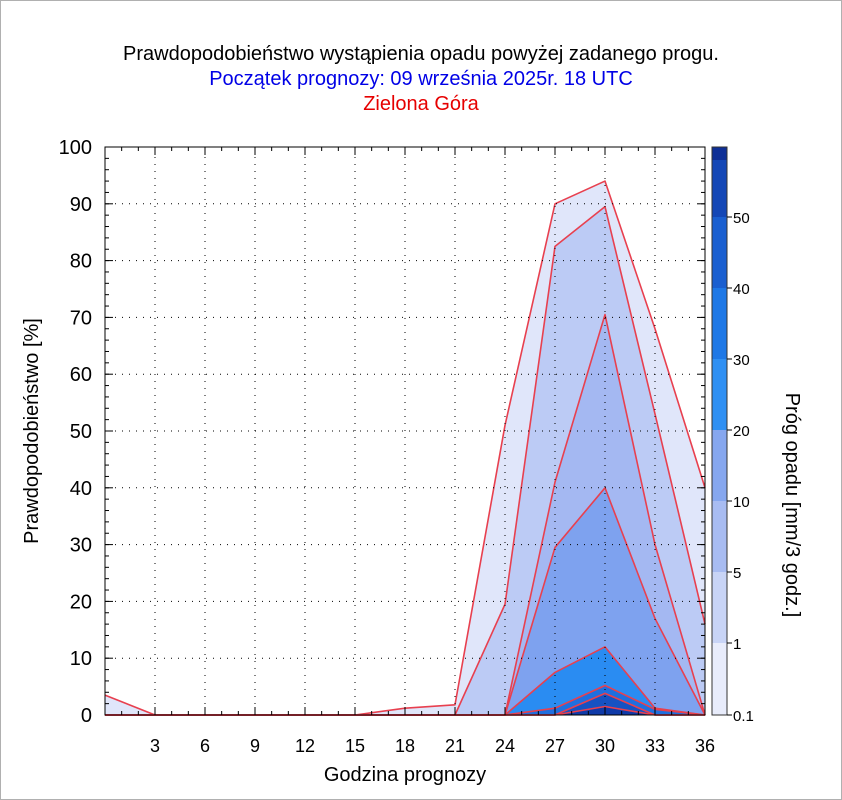 The image size is (842, 800). What do you see at coordinates (81, 375) in the screenshot?
I see `y-tick-label: 60` at bounding box center [81, 375].